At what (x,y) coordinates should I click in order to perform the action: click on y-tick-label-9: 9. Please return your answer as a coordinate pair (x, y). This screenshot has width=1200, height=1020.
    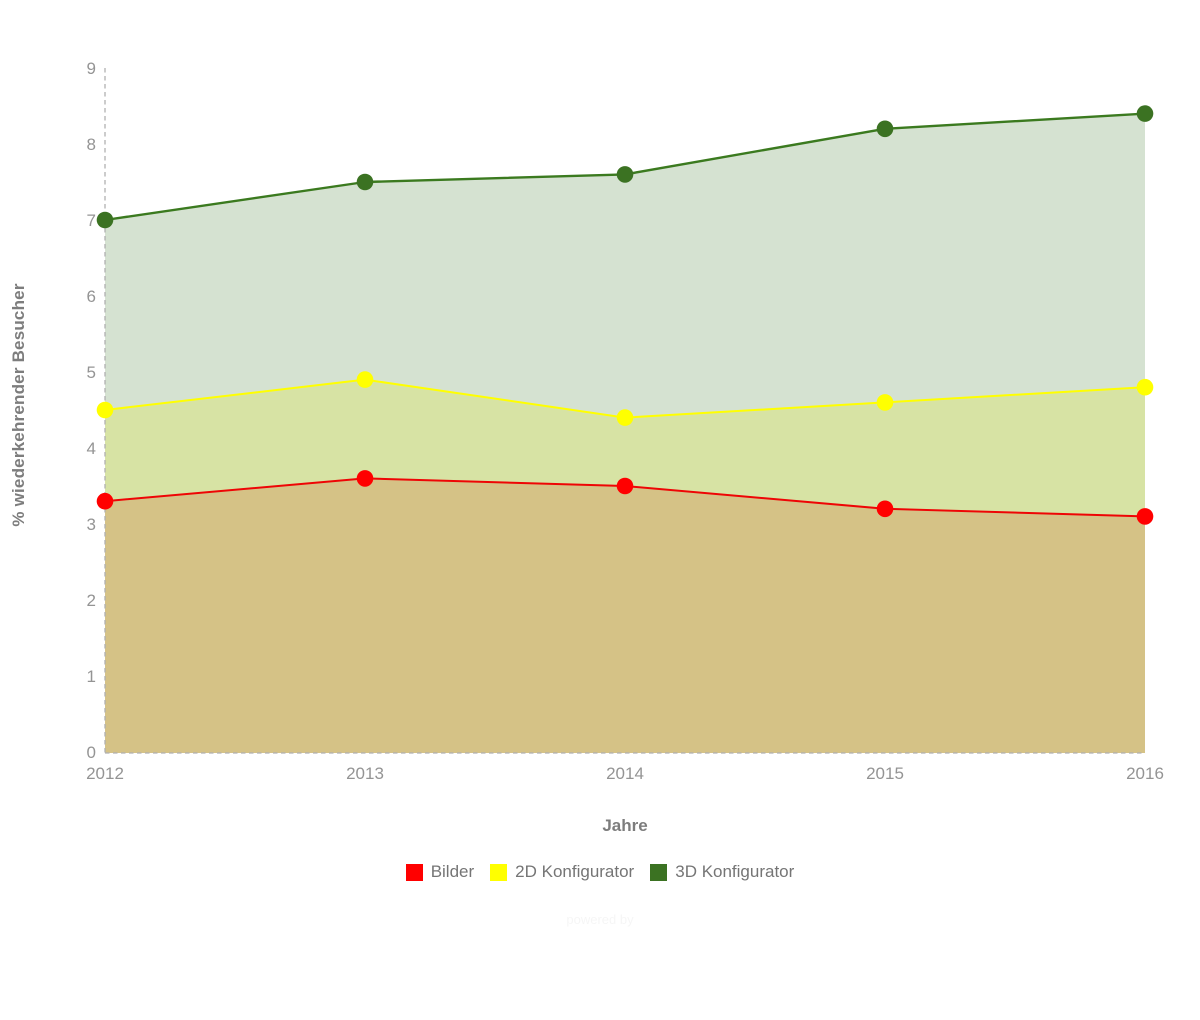
    Looking at the image, I should click on (91, 68).